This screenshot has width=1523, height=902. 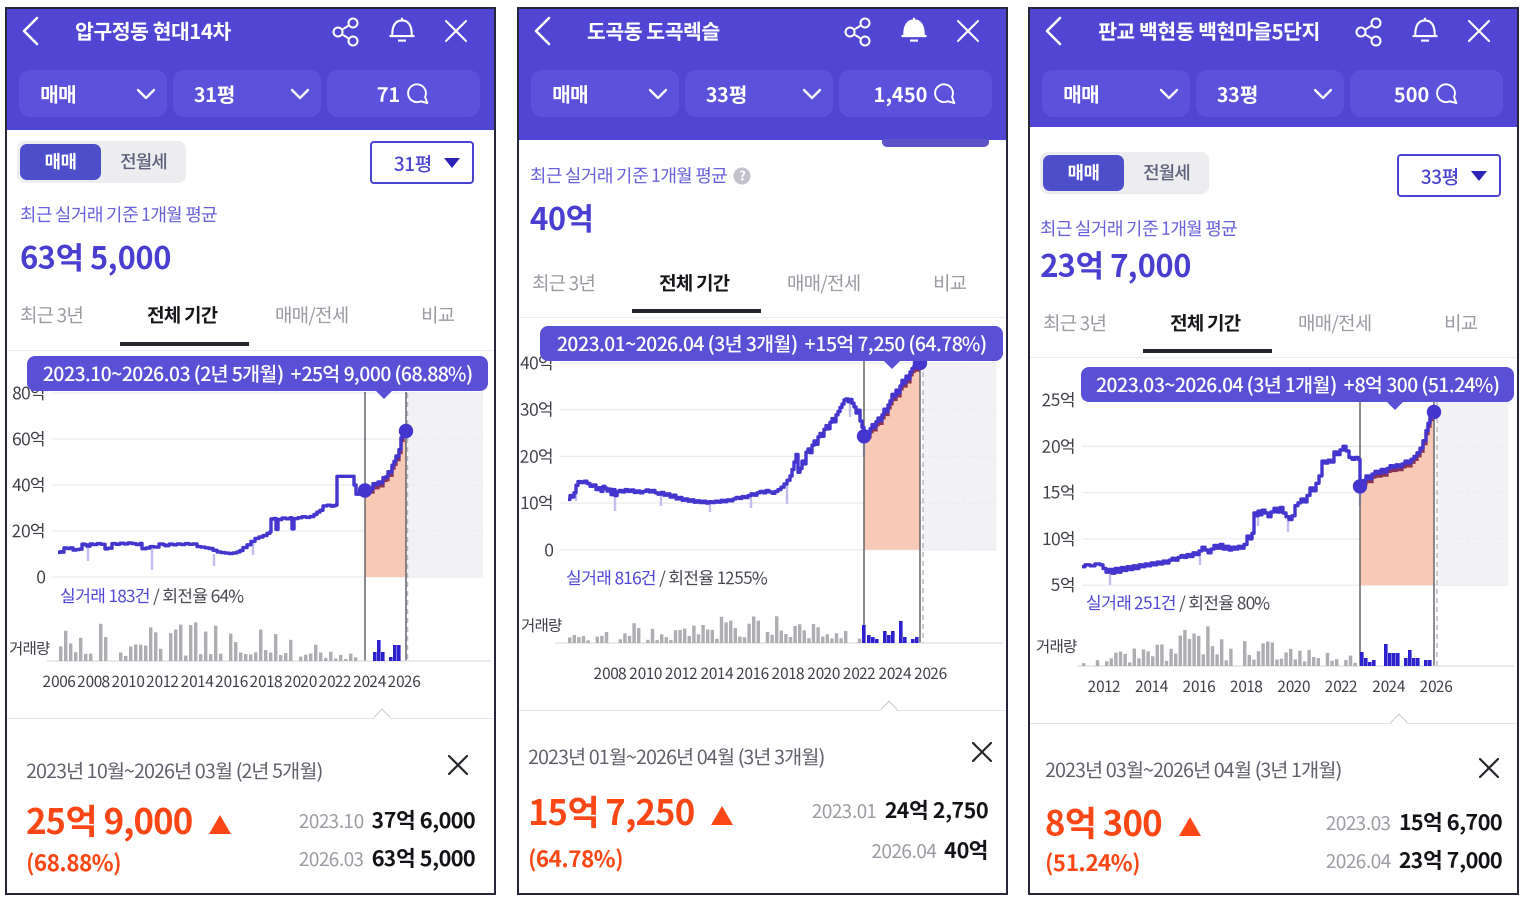 I want to click on svg-text: 실거래 816건 / 회전율 1255%, so click(x=667, y=576).